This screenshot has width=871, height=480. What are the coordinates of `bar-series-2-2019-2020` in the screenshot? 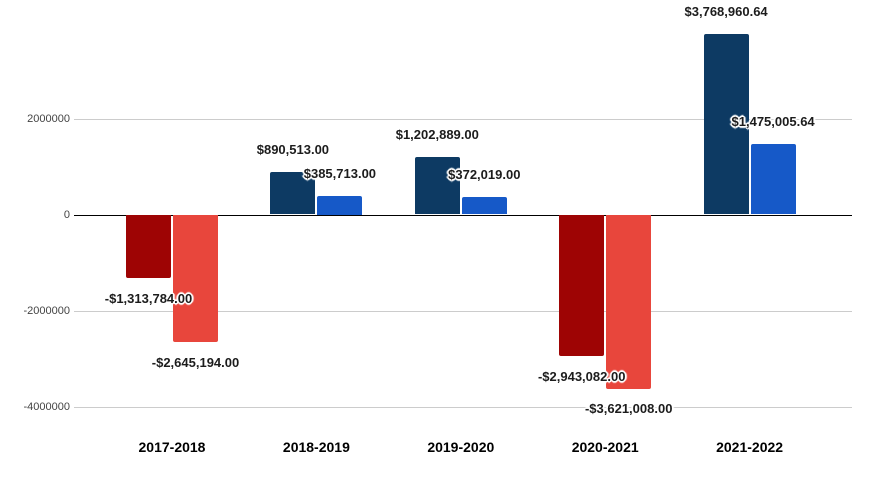 It's located at (484, 205).